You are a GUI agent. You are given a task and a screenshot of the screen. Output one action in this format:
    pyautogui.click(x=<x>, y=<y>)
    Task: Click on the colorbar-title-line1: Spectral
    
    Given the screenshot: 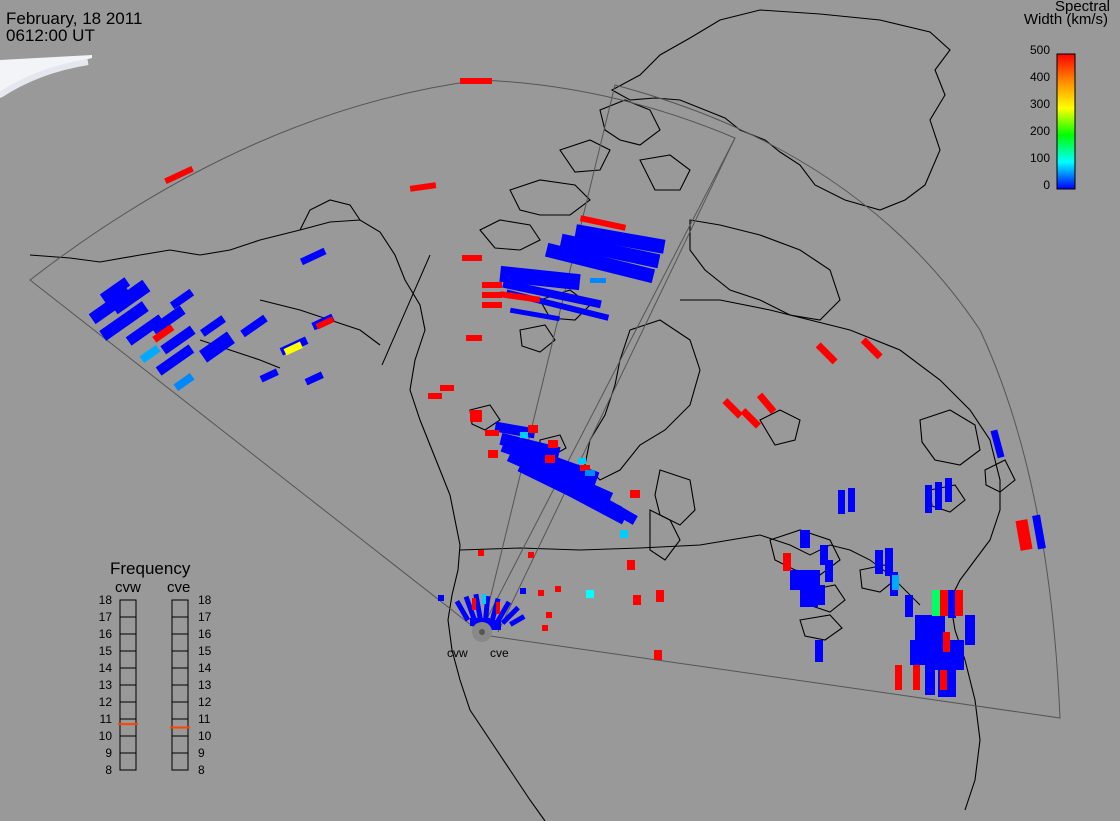 What is the action you would take?
    pyautogui.click(x=1082, y=7)
    